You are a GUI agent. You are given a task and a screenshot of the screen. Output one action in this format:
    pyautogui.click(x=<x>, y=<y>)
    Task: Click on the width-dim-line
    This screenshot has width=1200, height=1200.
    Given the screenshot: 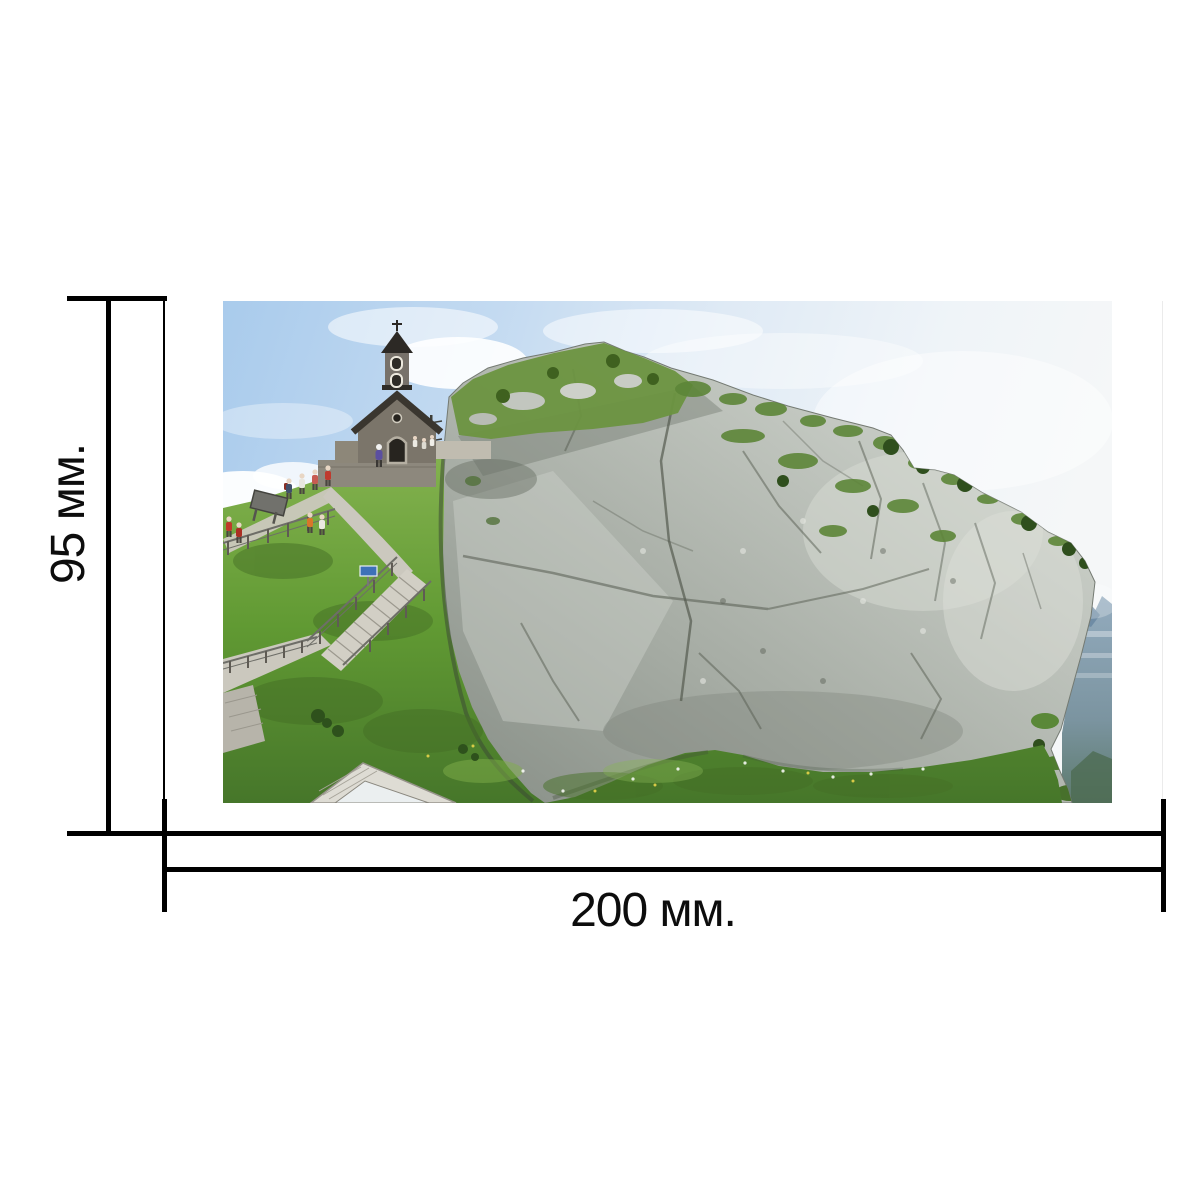 What is the action you would take?
    pyautogui.click(x=664, y=869)
    